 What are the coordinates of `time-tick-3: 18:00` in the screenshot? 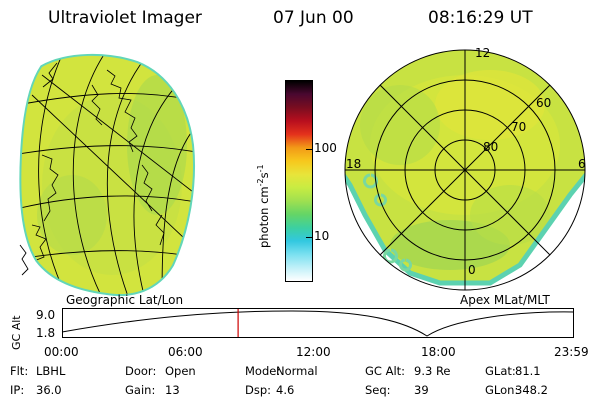 It's located at (438, 352).